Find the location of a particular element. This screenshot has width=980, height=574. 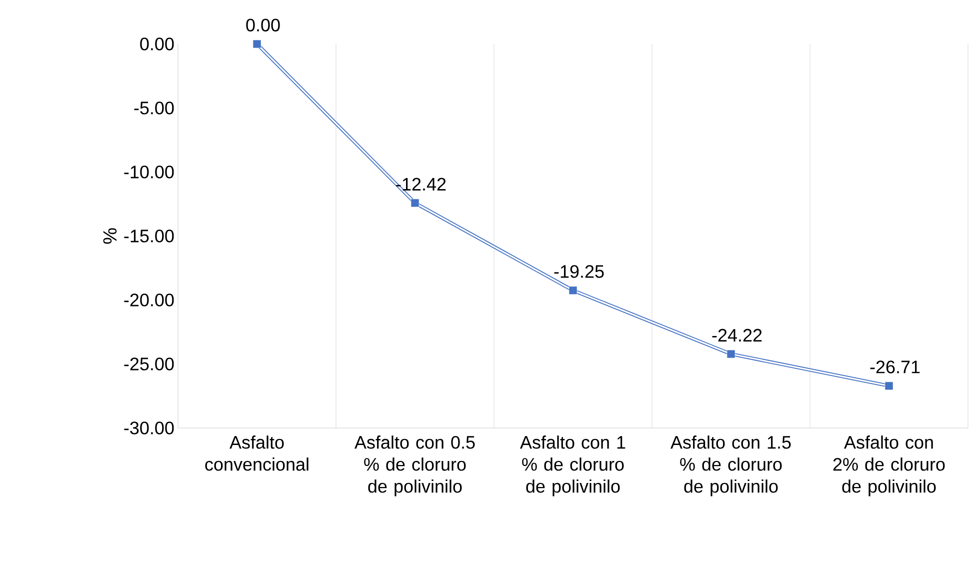

y-tick-label: 0.00 is located at coordinates (157, 44).